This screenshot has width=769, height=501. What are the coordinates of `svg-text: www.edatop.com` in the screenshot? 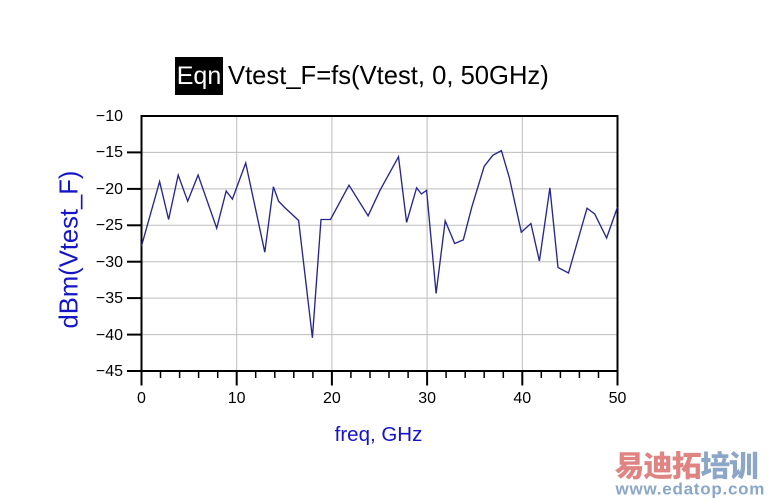 It's located at (690, 489).